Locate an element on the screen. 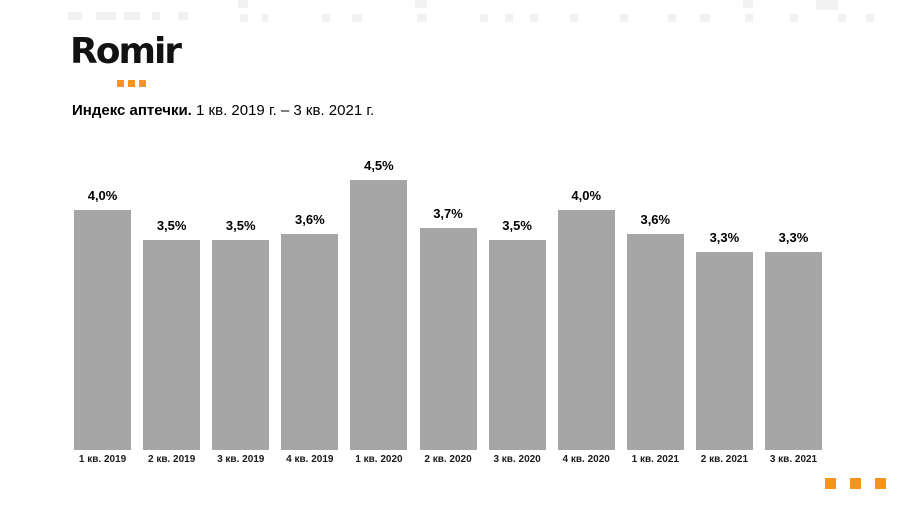 This screenshot has width=900, height=506. bar-value-label: 3,7% is located at coordinates (448, 213).